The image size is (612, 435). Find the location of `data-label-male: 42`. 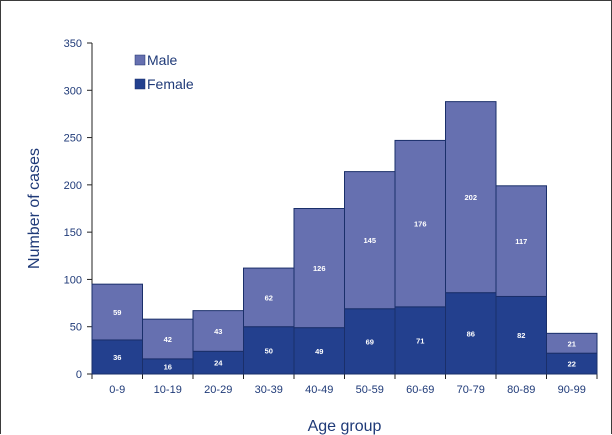

data-label-male: 42 is located at coordinates (168, 339).